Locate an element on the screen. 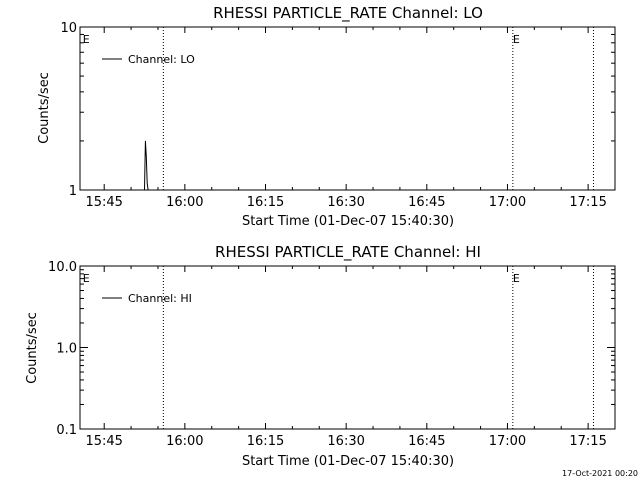 Image resolution: width=640 pixels, height=480 pixels. y-tick-label: 10.0 is located at coordinates (62, 267).